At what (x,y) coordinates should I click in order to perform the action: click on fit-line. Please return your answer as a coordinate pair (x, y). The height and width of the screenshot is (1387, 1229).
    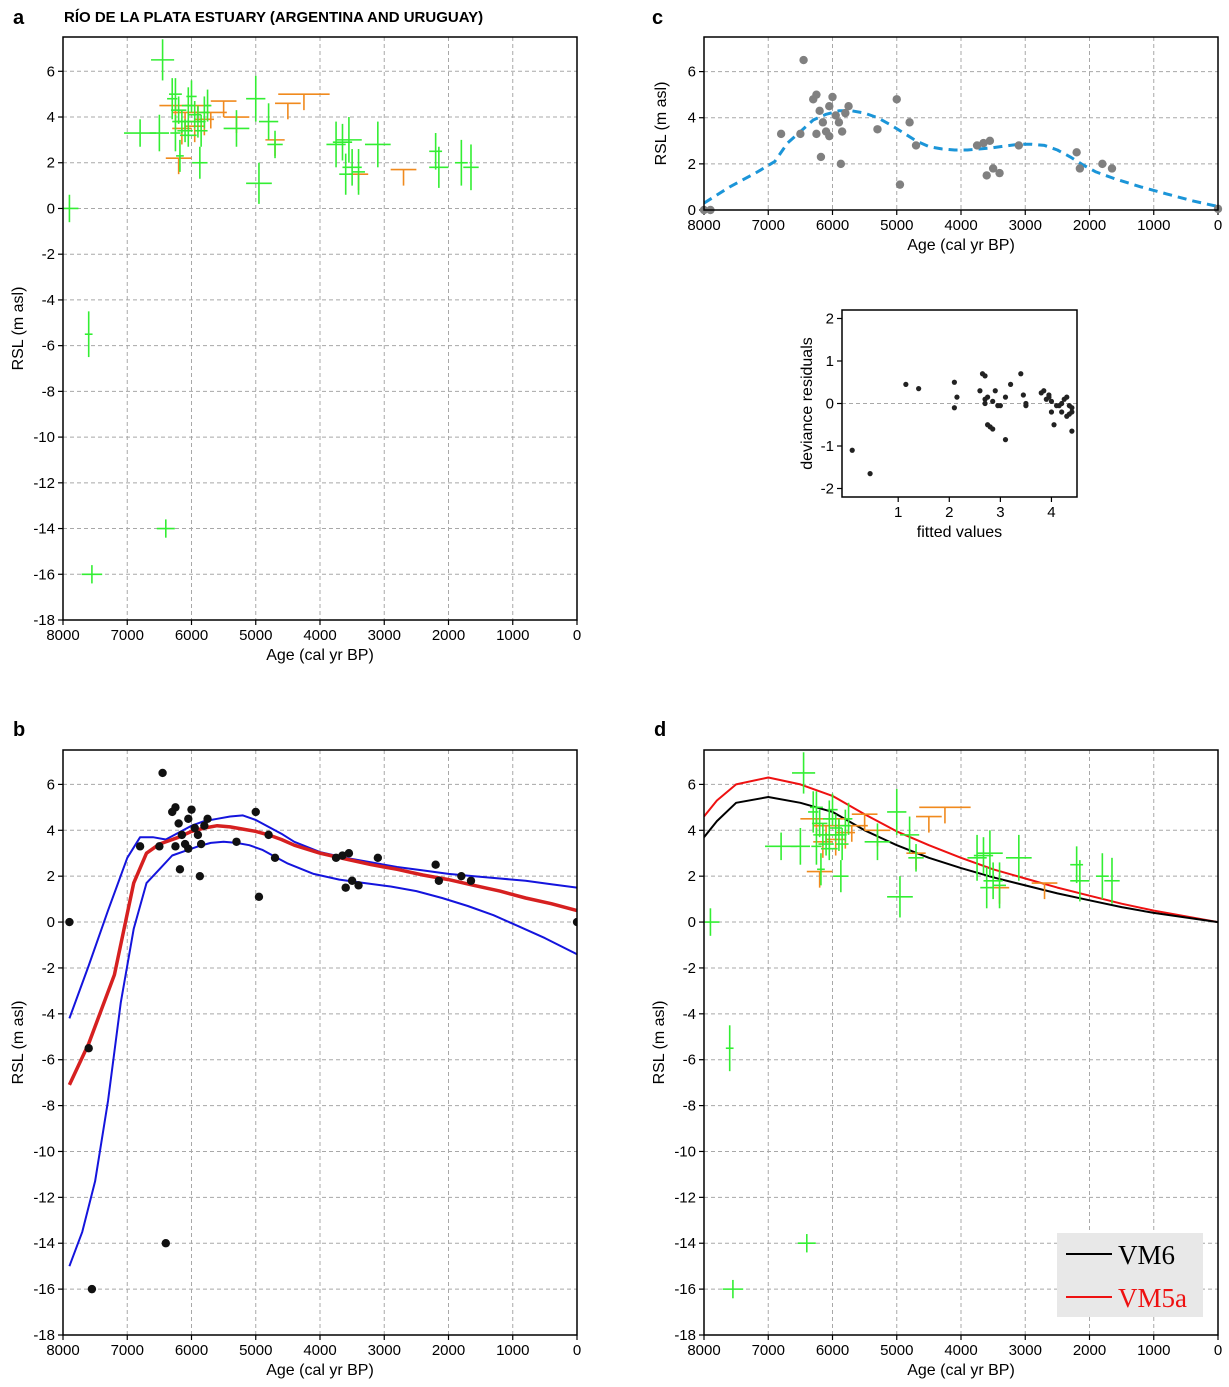
    Looking at the image, I should click on (322, 954).